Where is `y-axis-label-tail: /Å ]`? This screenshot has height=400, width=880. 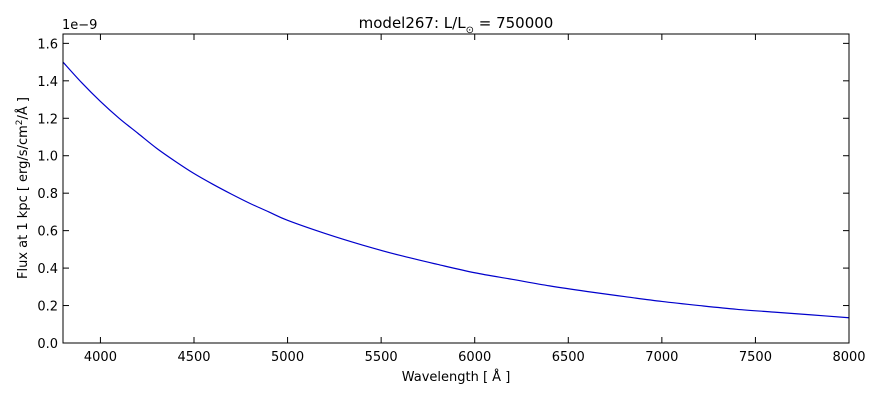 y-axis-label-tail: /Å ] is located at coordinates (23, 108).